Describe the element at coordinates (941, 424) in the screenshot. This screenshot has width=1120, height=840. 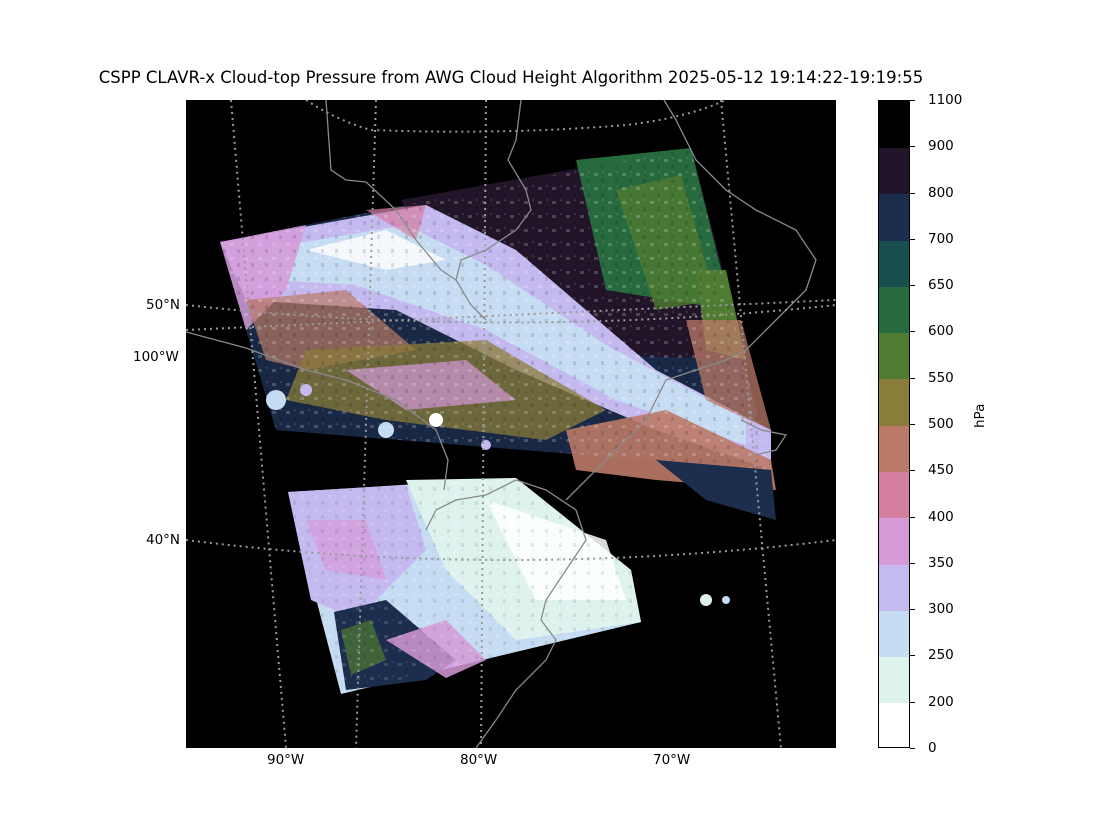
I see `colorbar-tick-label: 500` at that location.